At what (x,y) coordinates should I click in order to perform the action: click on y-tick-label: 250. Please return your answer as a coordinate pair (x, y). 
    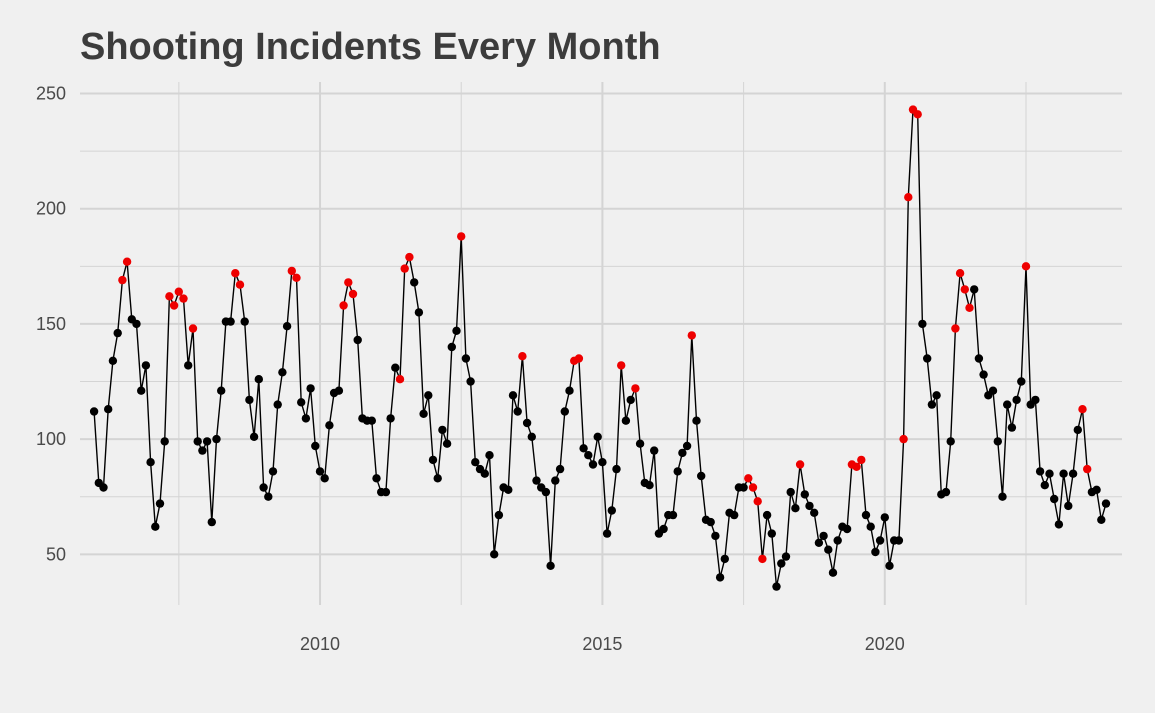
    Looking at the image, I should click on (51, 94).